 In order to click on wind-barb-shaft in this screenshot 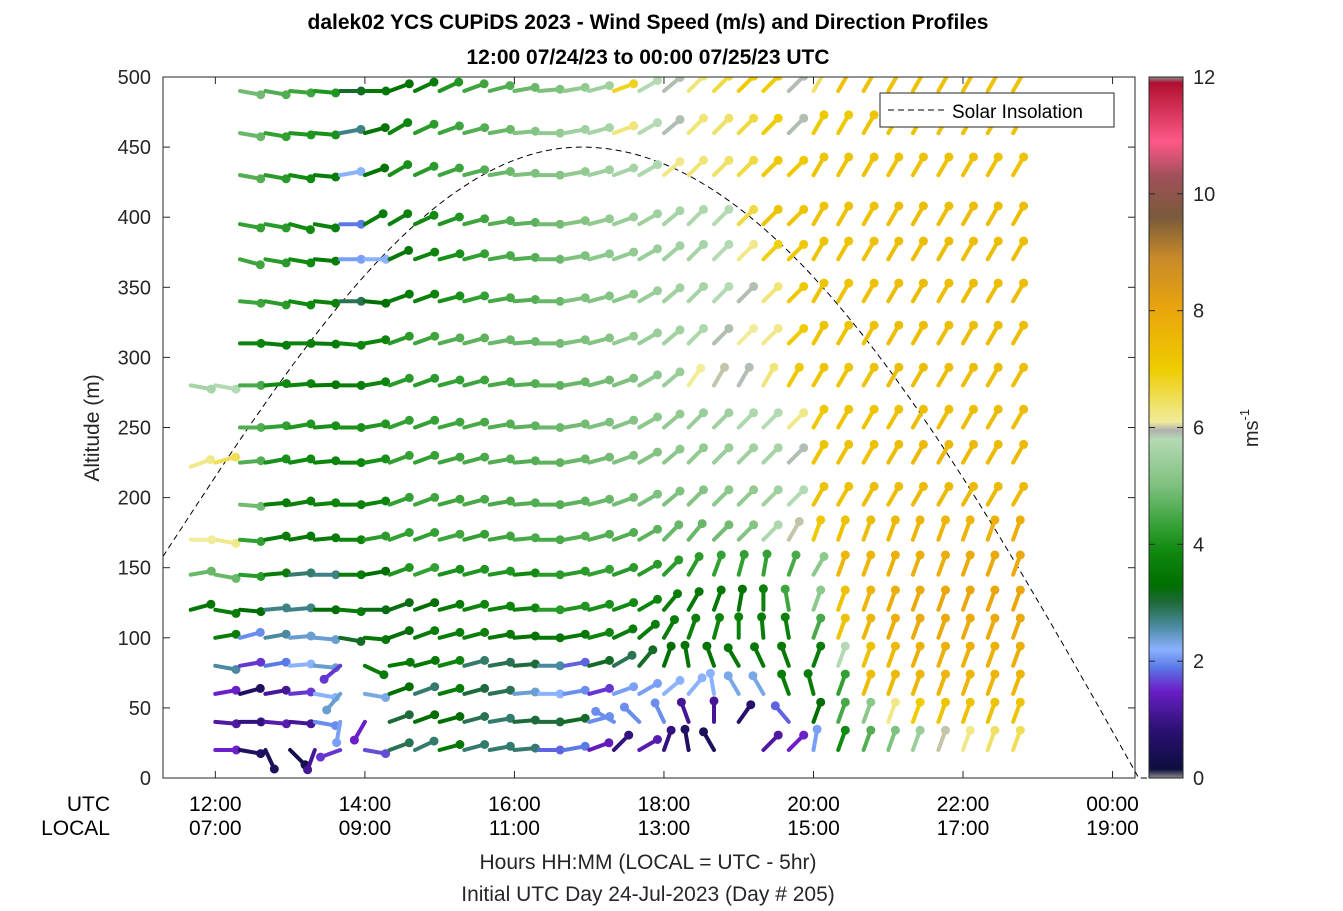, I will do `click(817, 85)`.